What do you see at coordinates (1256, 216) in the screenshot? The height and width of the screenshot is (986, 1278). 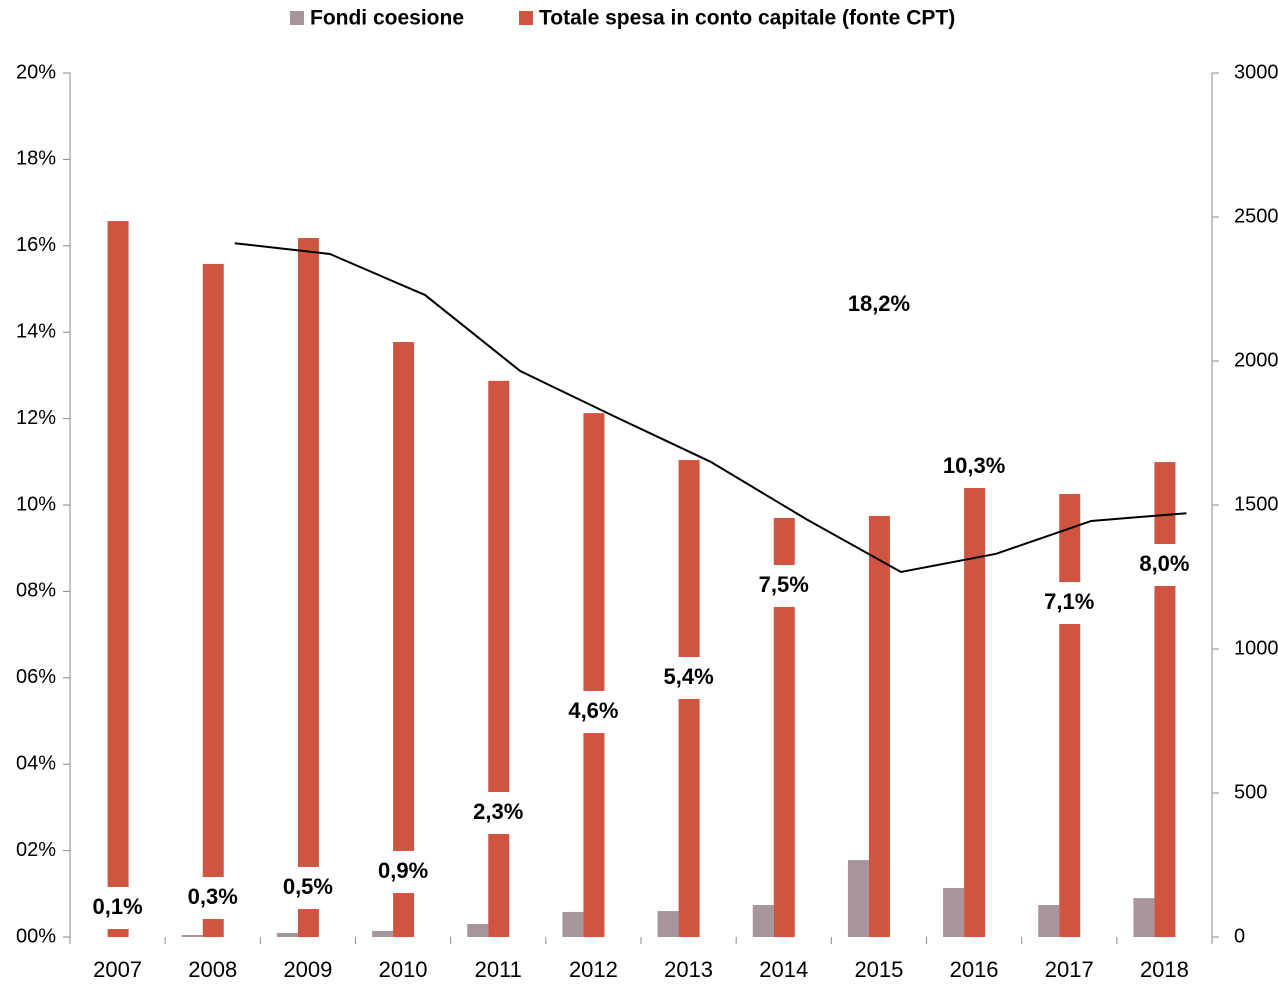 I see `y2-tick-label: 2500` at bounding box center [1256, 216].